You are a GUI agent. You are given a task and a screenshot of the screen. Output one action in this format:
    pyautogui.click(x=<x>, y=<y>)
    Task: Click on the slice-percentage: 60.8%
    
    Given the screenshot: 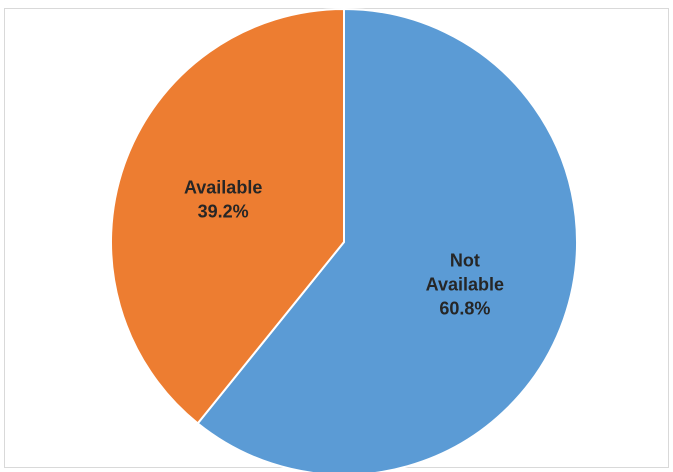 What is the action you would take?
    pyautogui.click(x=464, y=309)
    